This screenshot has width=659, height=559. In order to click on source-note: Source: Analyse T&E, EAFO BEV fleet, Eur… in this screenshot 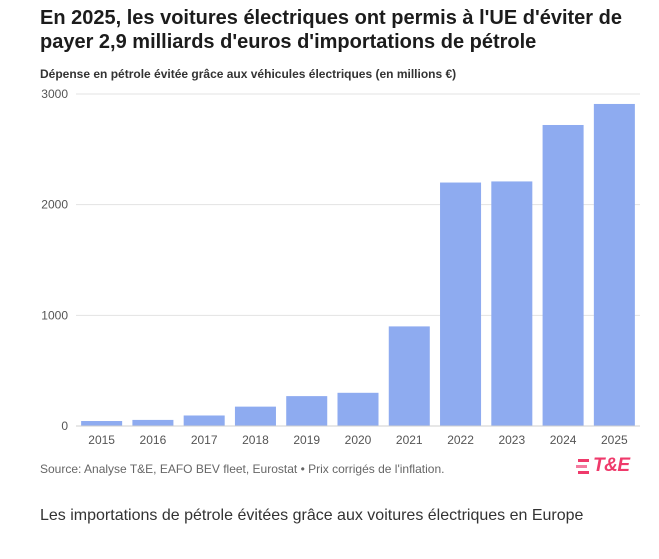, I will do `click(242, 469)`.